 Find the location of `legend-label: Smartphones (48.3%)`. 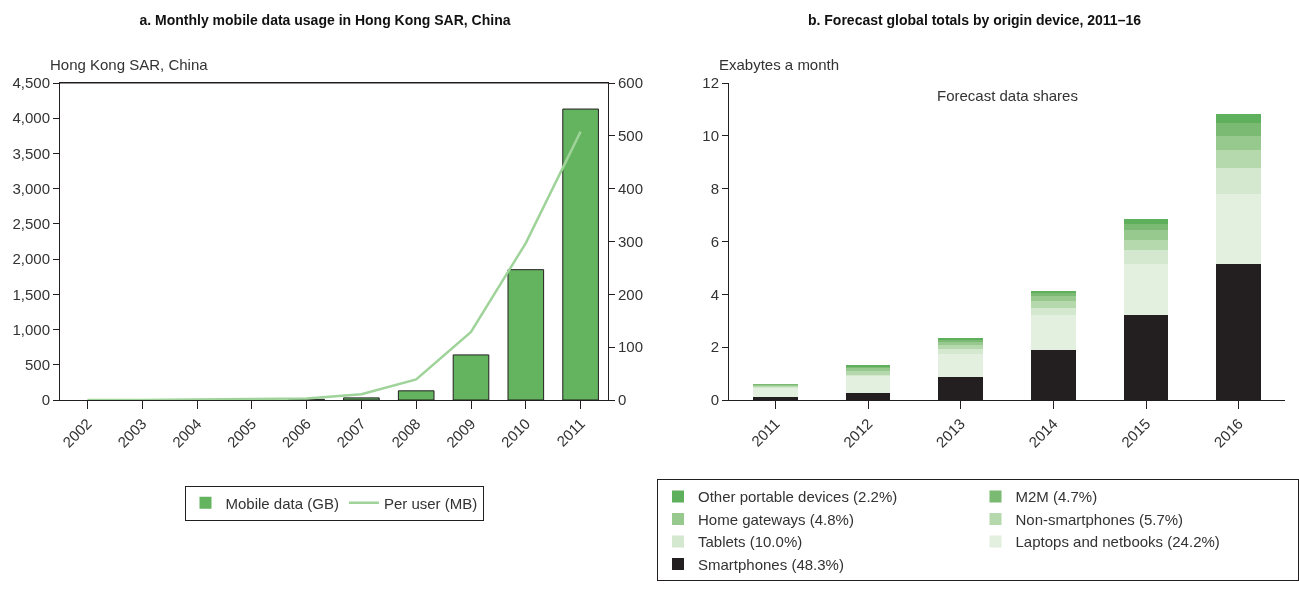

legend-label: Smartphones (48.3%) is located at coordinates (771, 564).